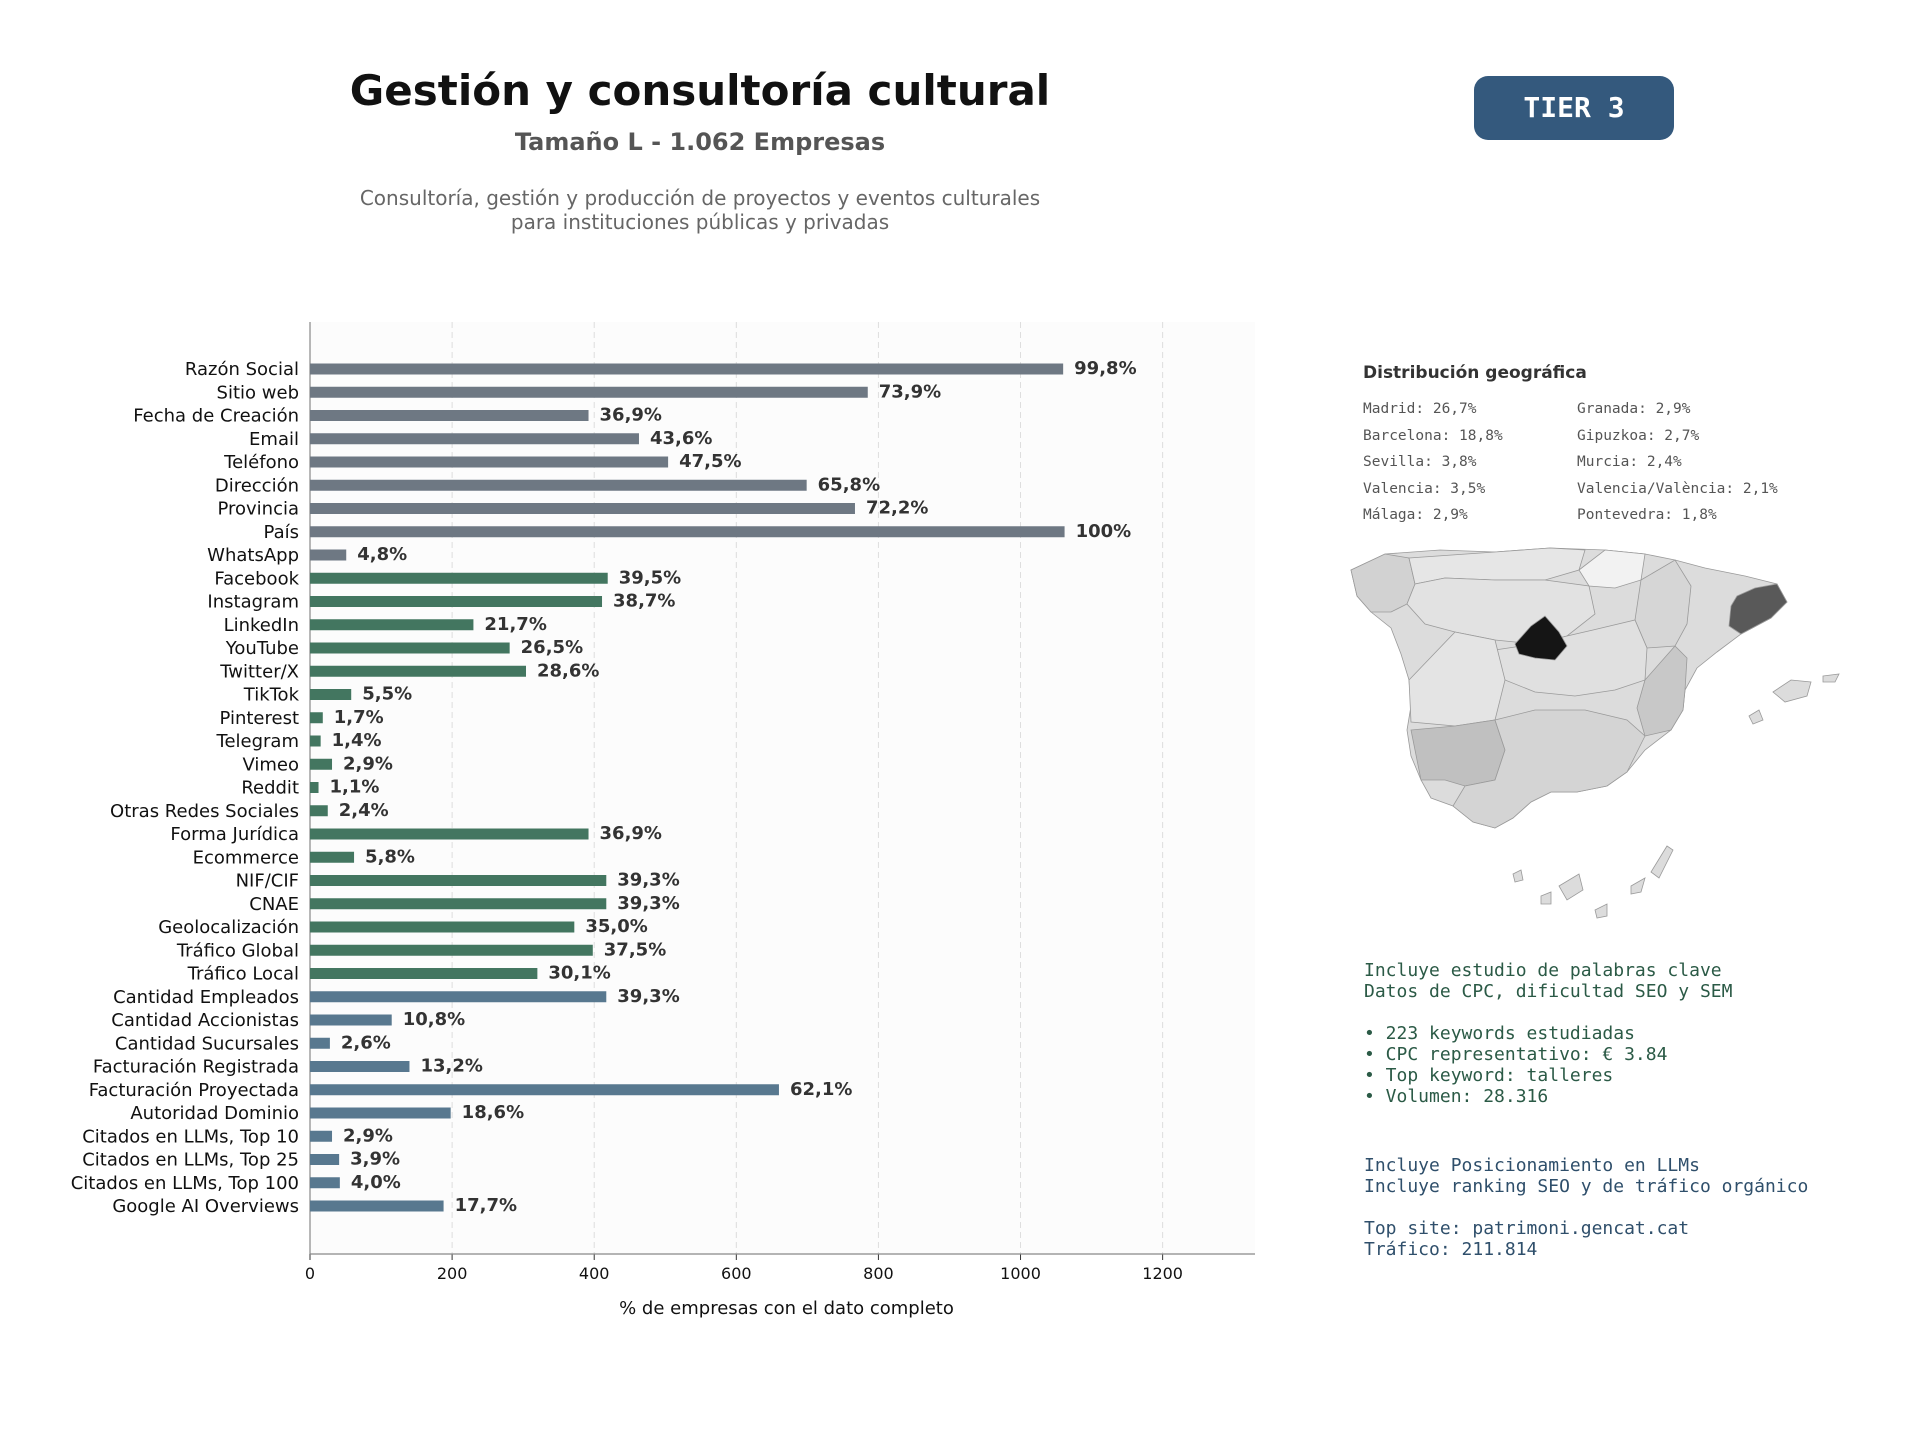  I want to click on spain-map, so click(1595, 733).